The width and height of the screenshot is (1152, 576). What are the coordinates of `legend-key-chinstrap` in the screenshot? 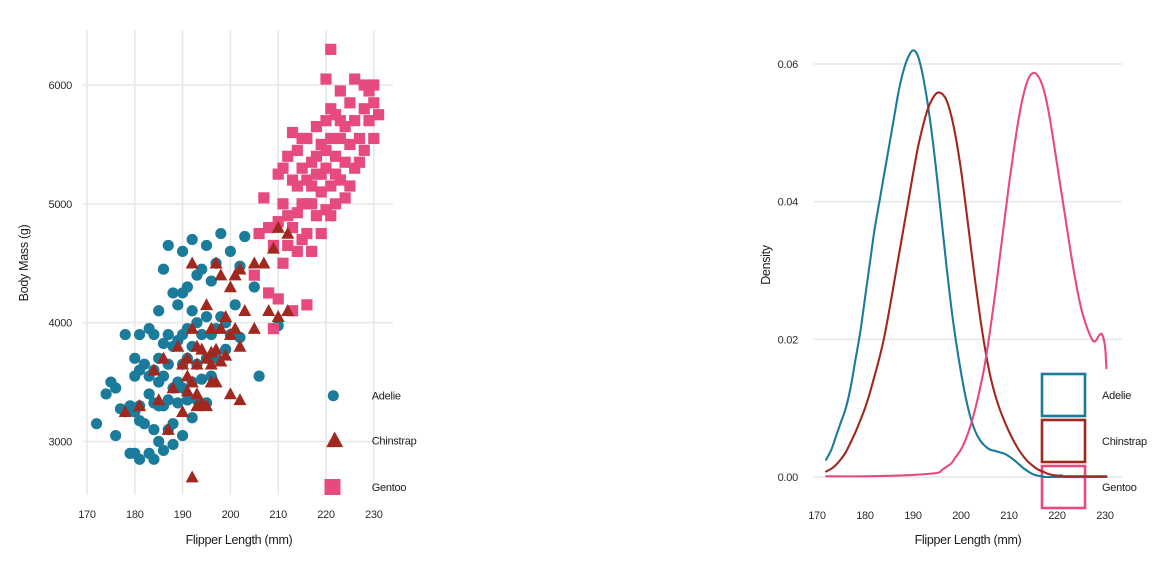 It's located at (335, 439).